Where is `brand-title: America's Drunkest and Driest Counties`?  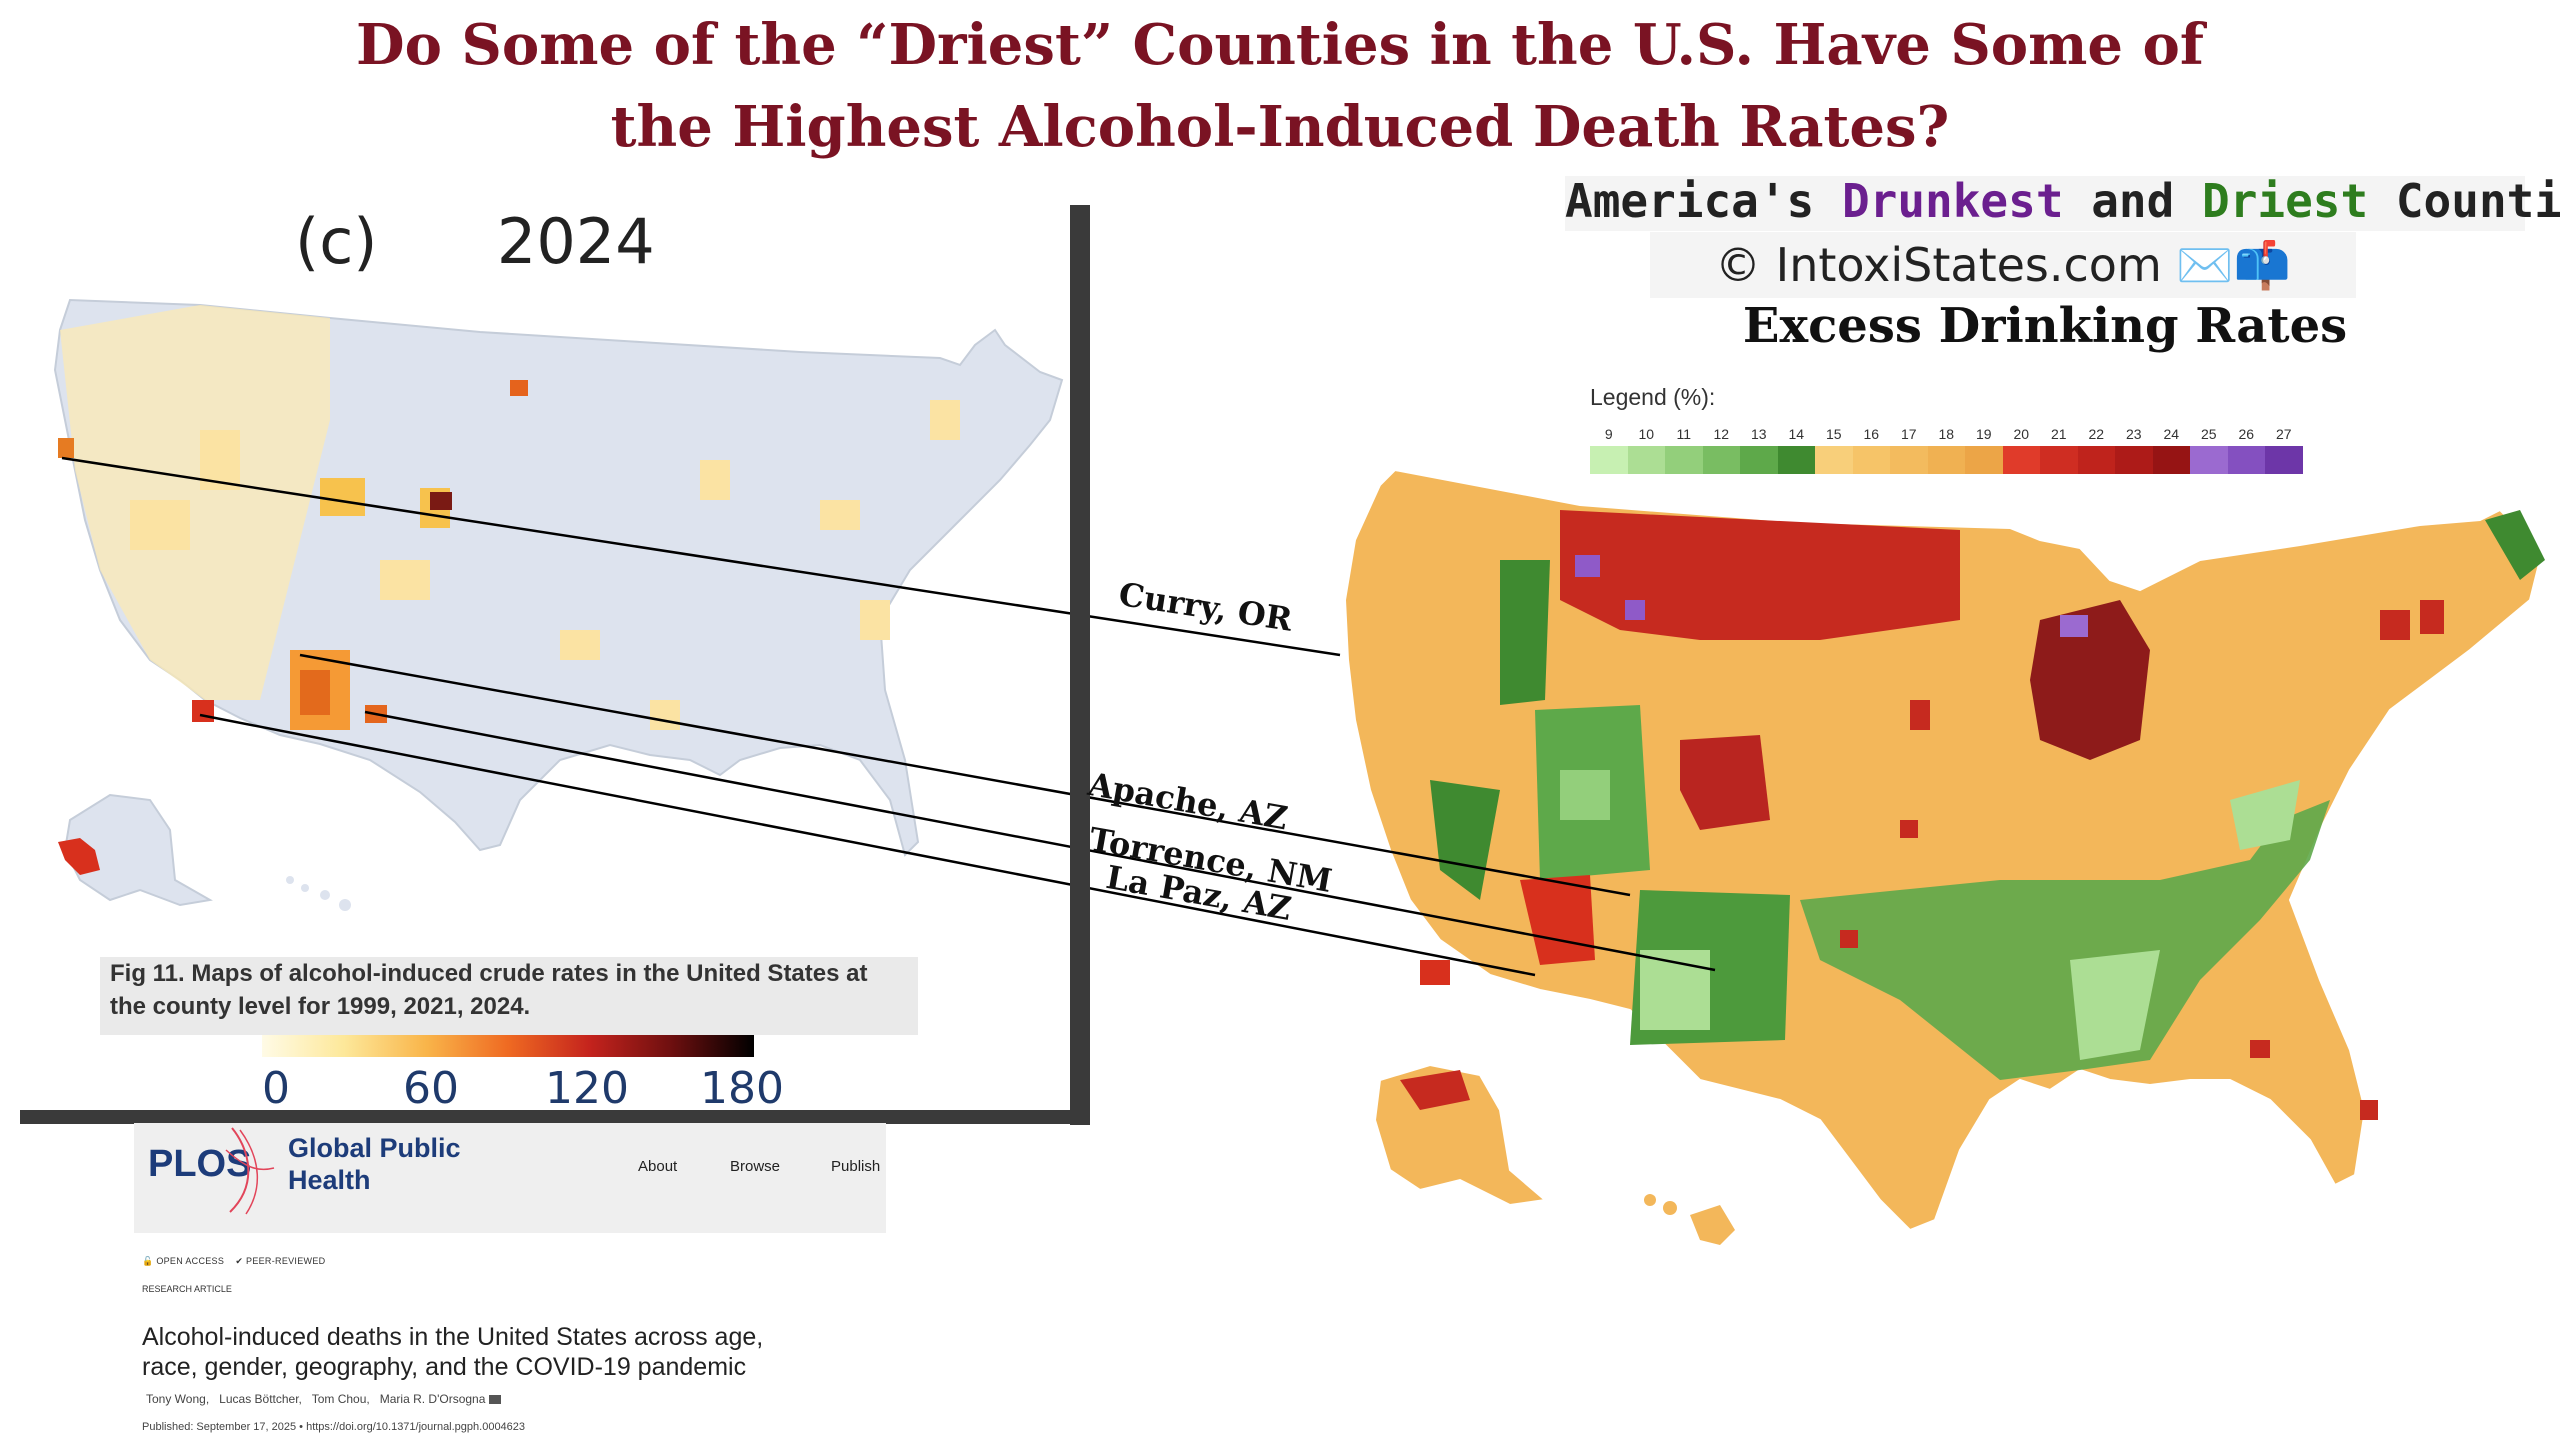 brand-title: America's Drunkest and Driest Counties is located at coordinates (2062, 201).